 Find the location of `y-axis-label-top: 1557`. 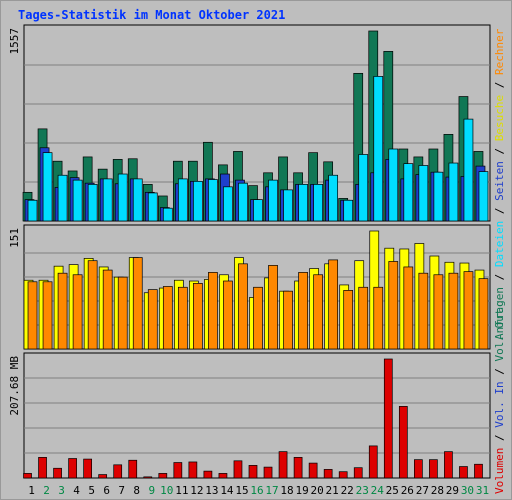

y-axis-label-top: 1557 is located at coordinates (14, 41).